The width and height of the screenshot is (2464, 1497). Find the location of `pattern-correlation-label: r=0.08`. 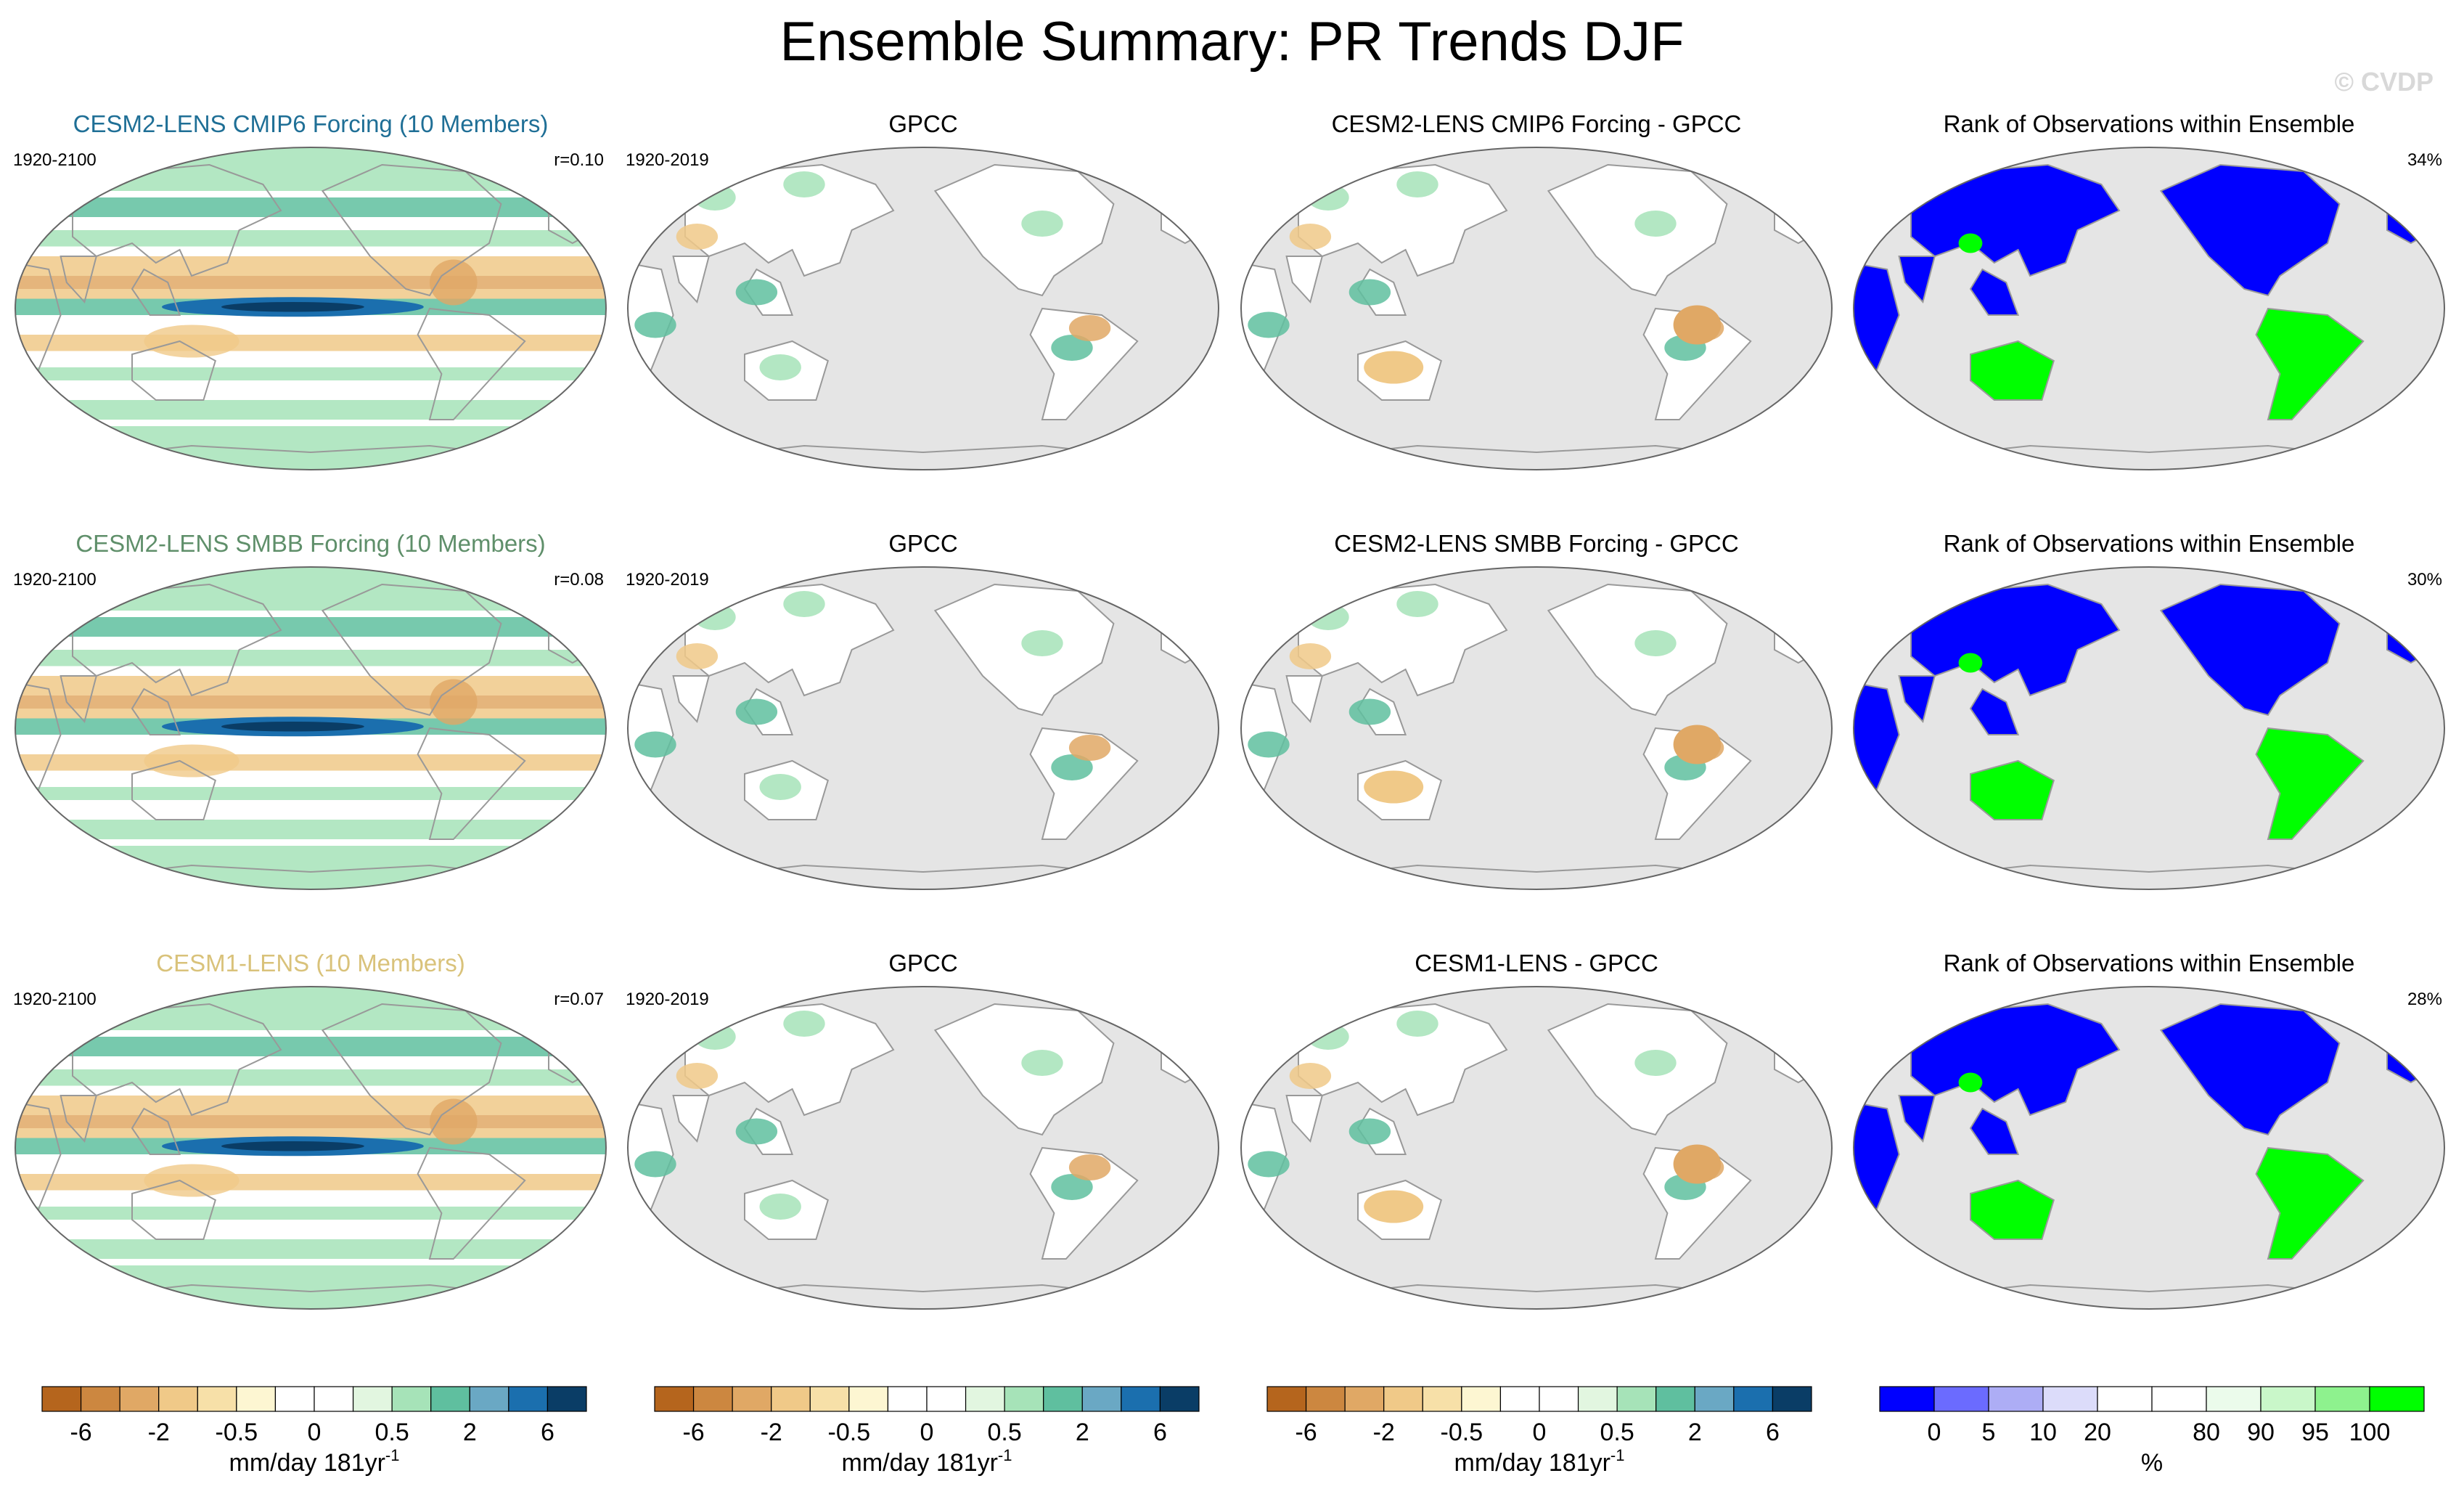

pattern-correlation-label: r=0.08 is located at coordinates (579, 580).